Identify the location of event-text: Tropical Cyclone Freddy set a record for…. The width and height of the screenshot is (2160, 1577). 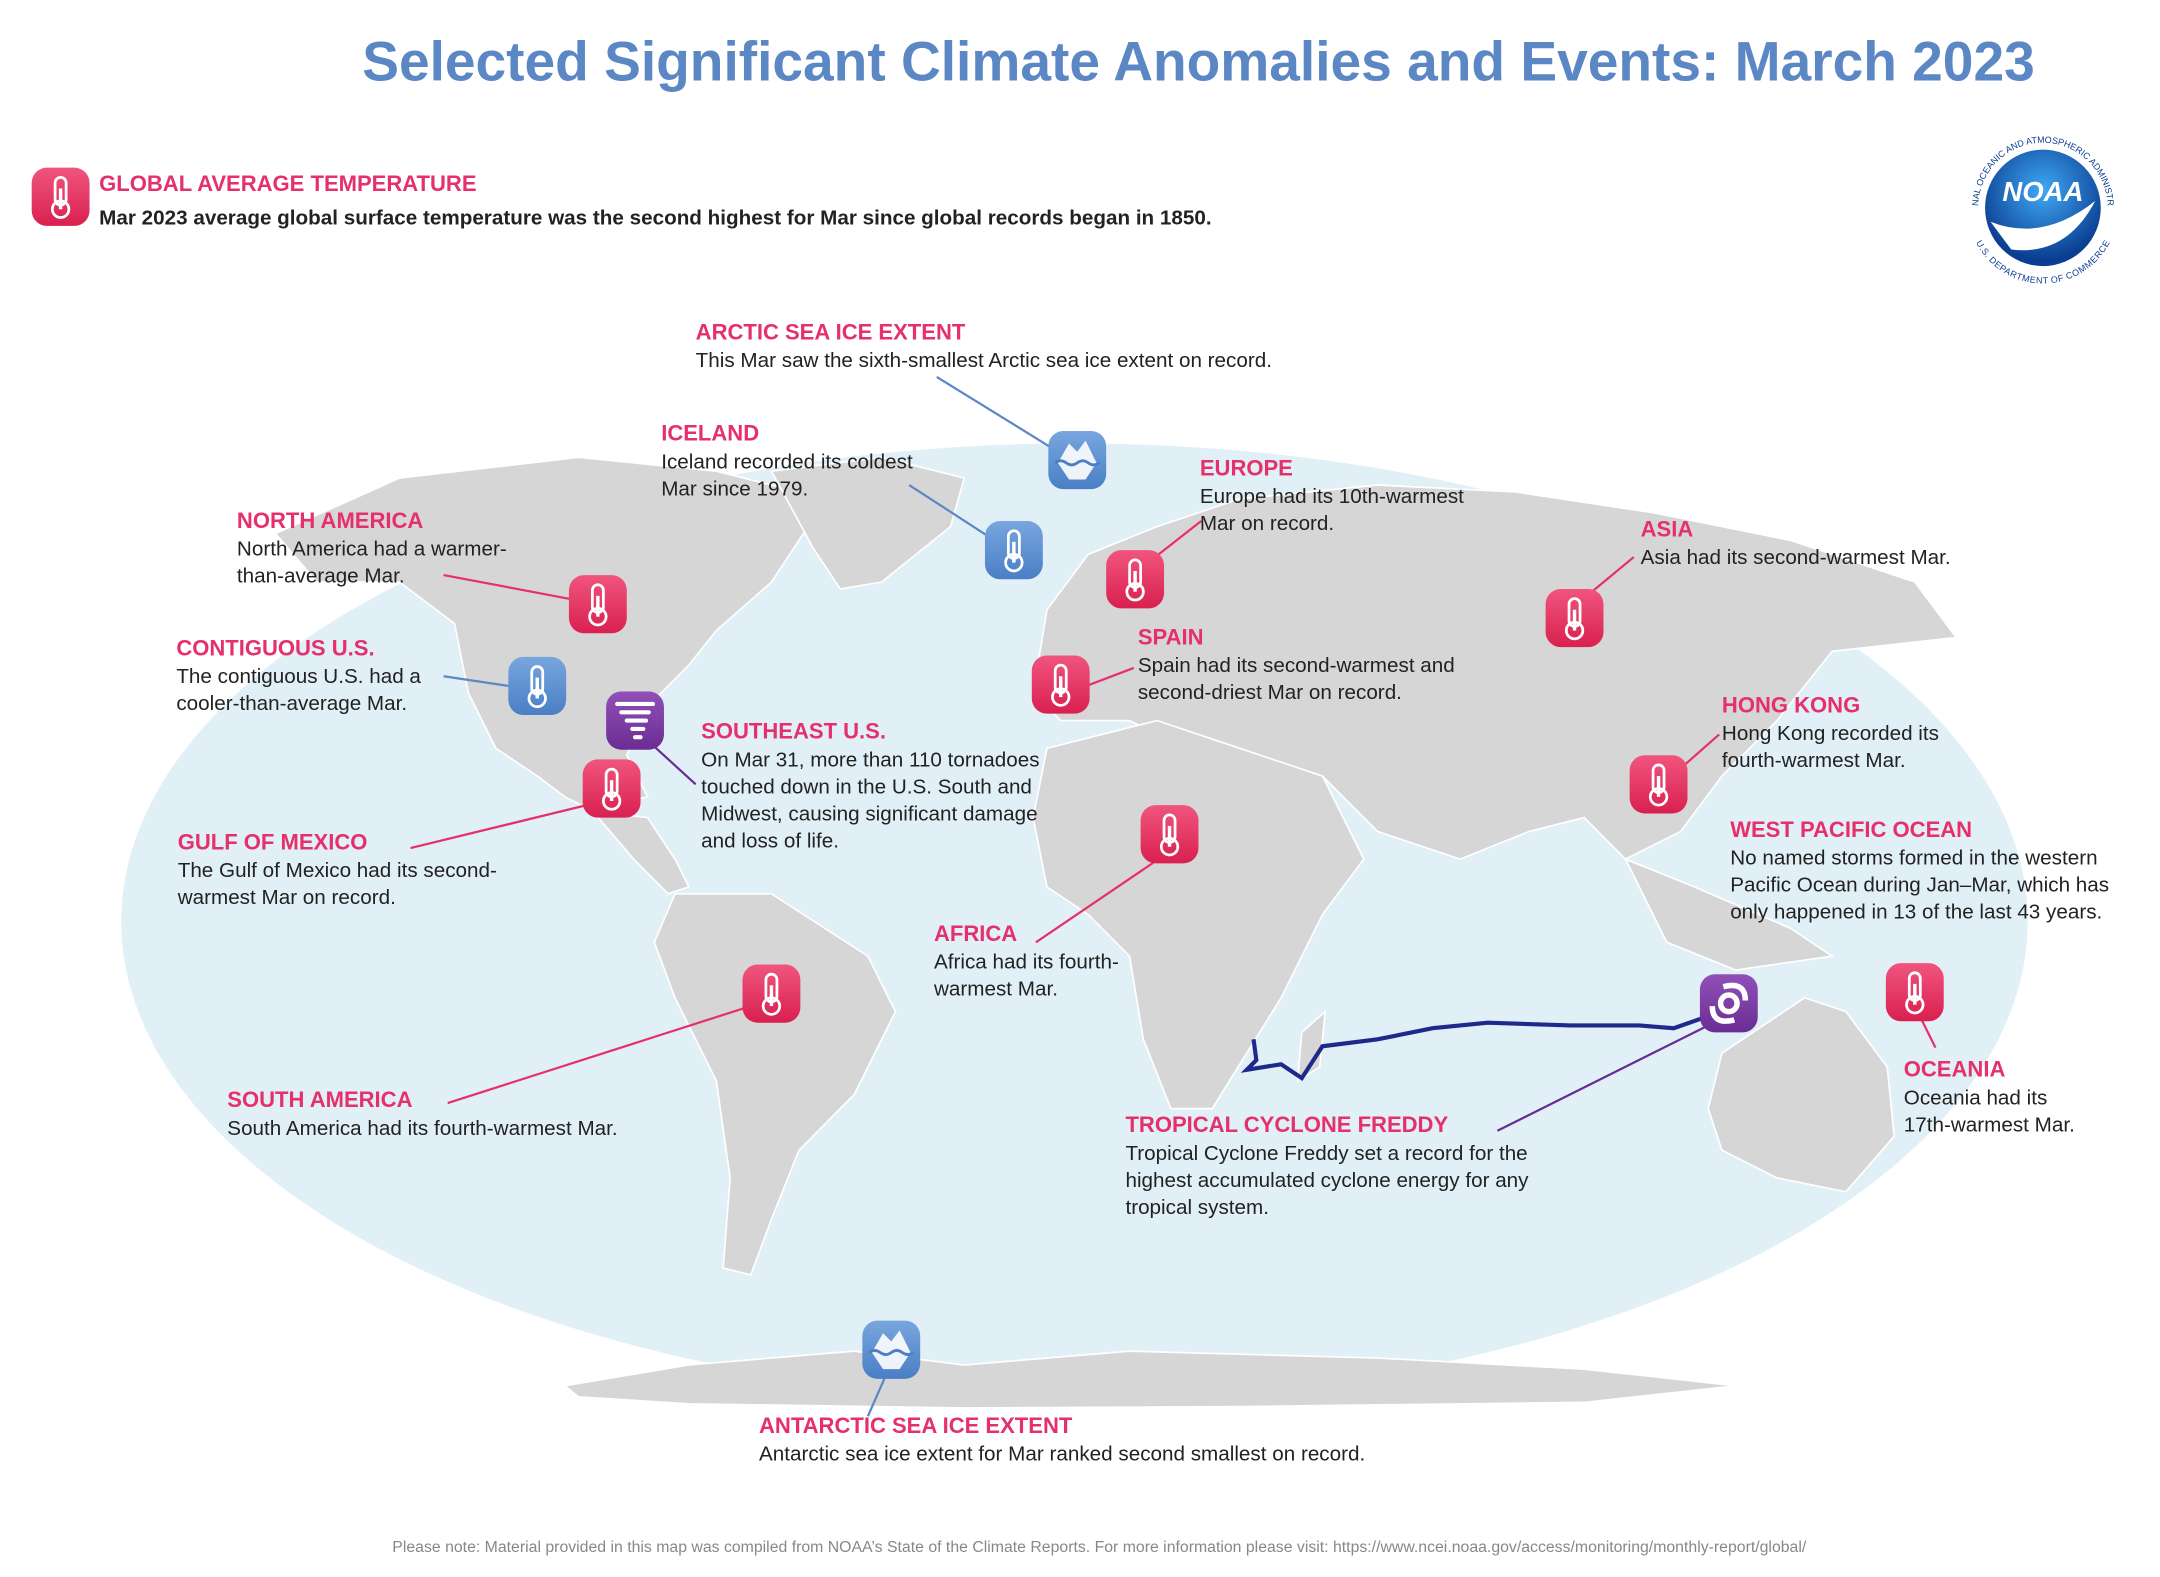
(1326, 1153).